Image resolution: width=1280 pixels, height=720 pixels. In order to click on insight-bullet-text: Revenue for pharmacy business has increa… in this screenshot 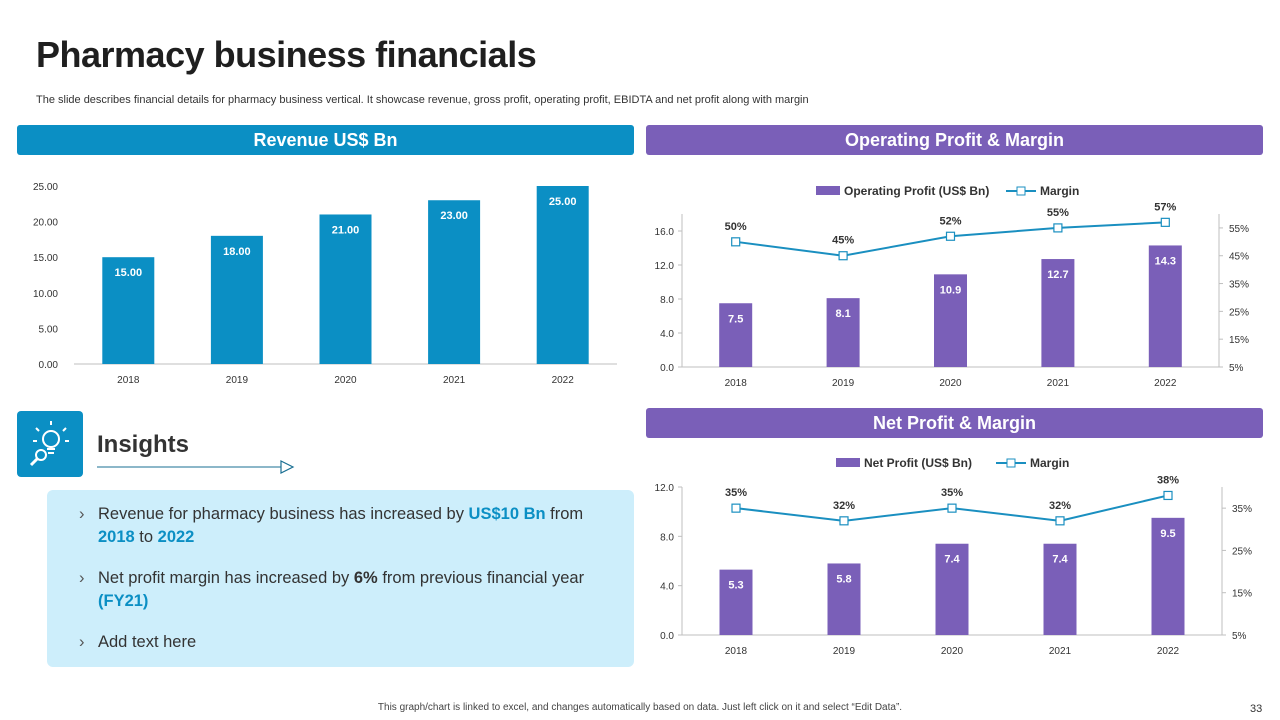, I will do `click(348, 526)`.